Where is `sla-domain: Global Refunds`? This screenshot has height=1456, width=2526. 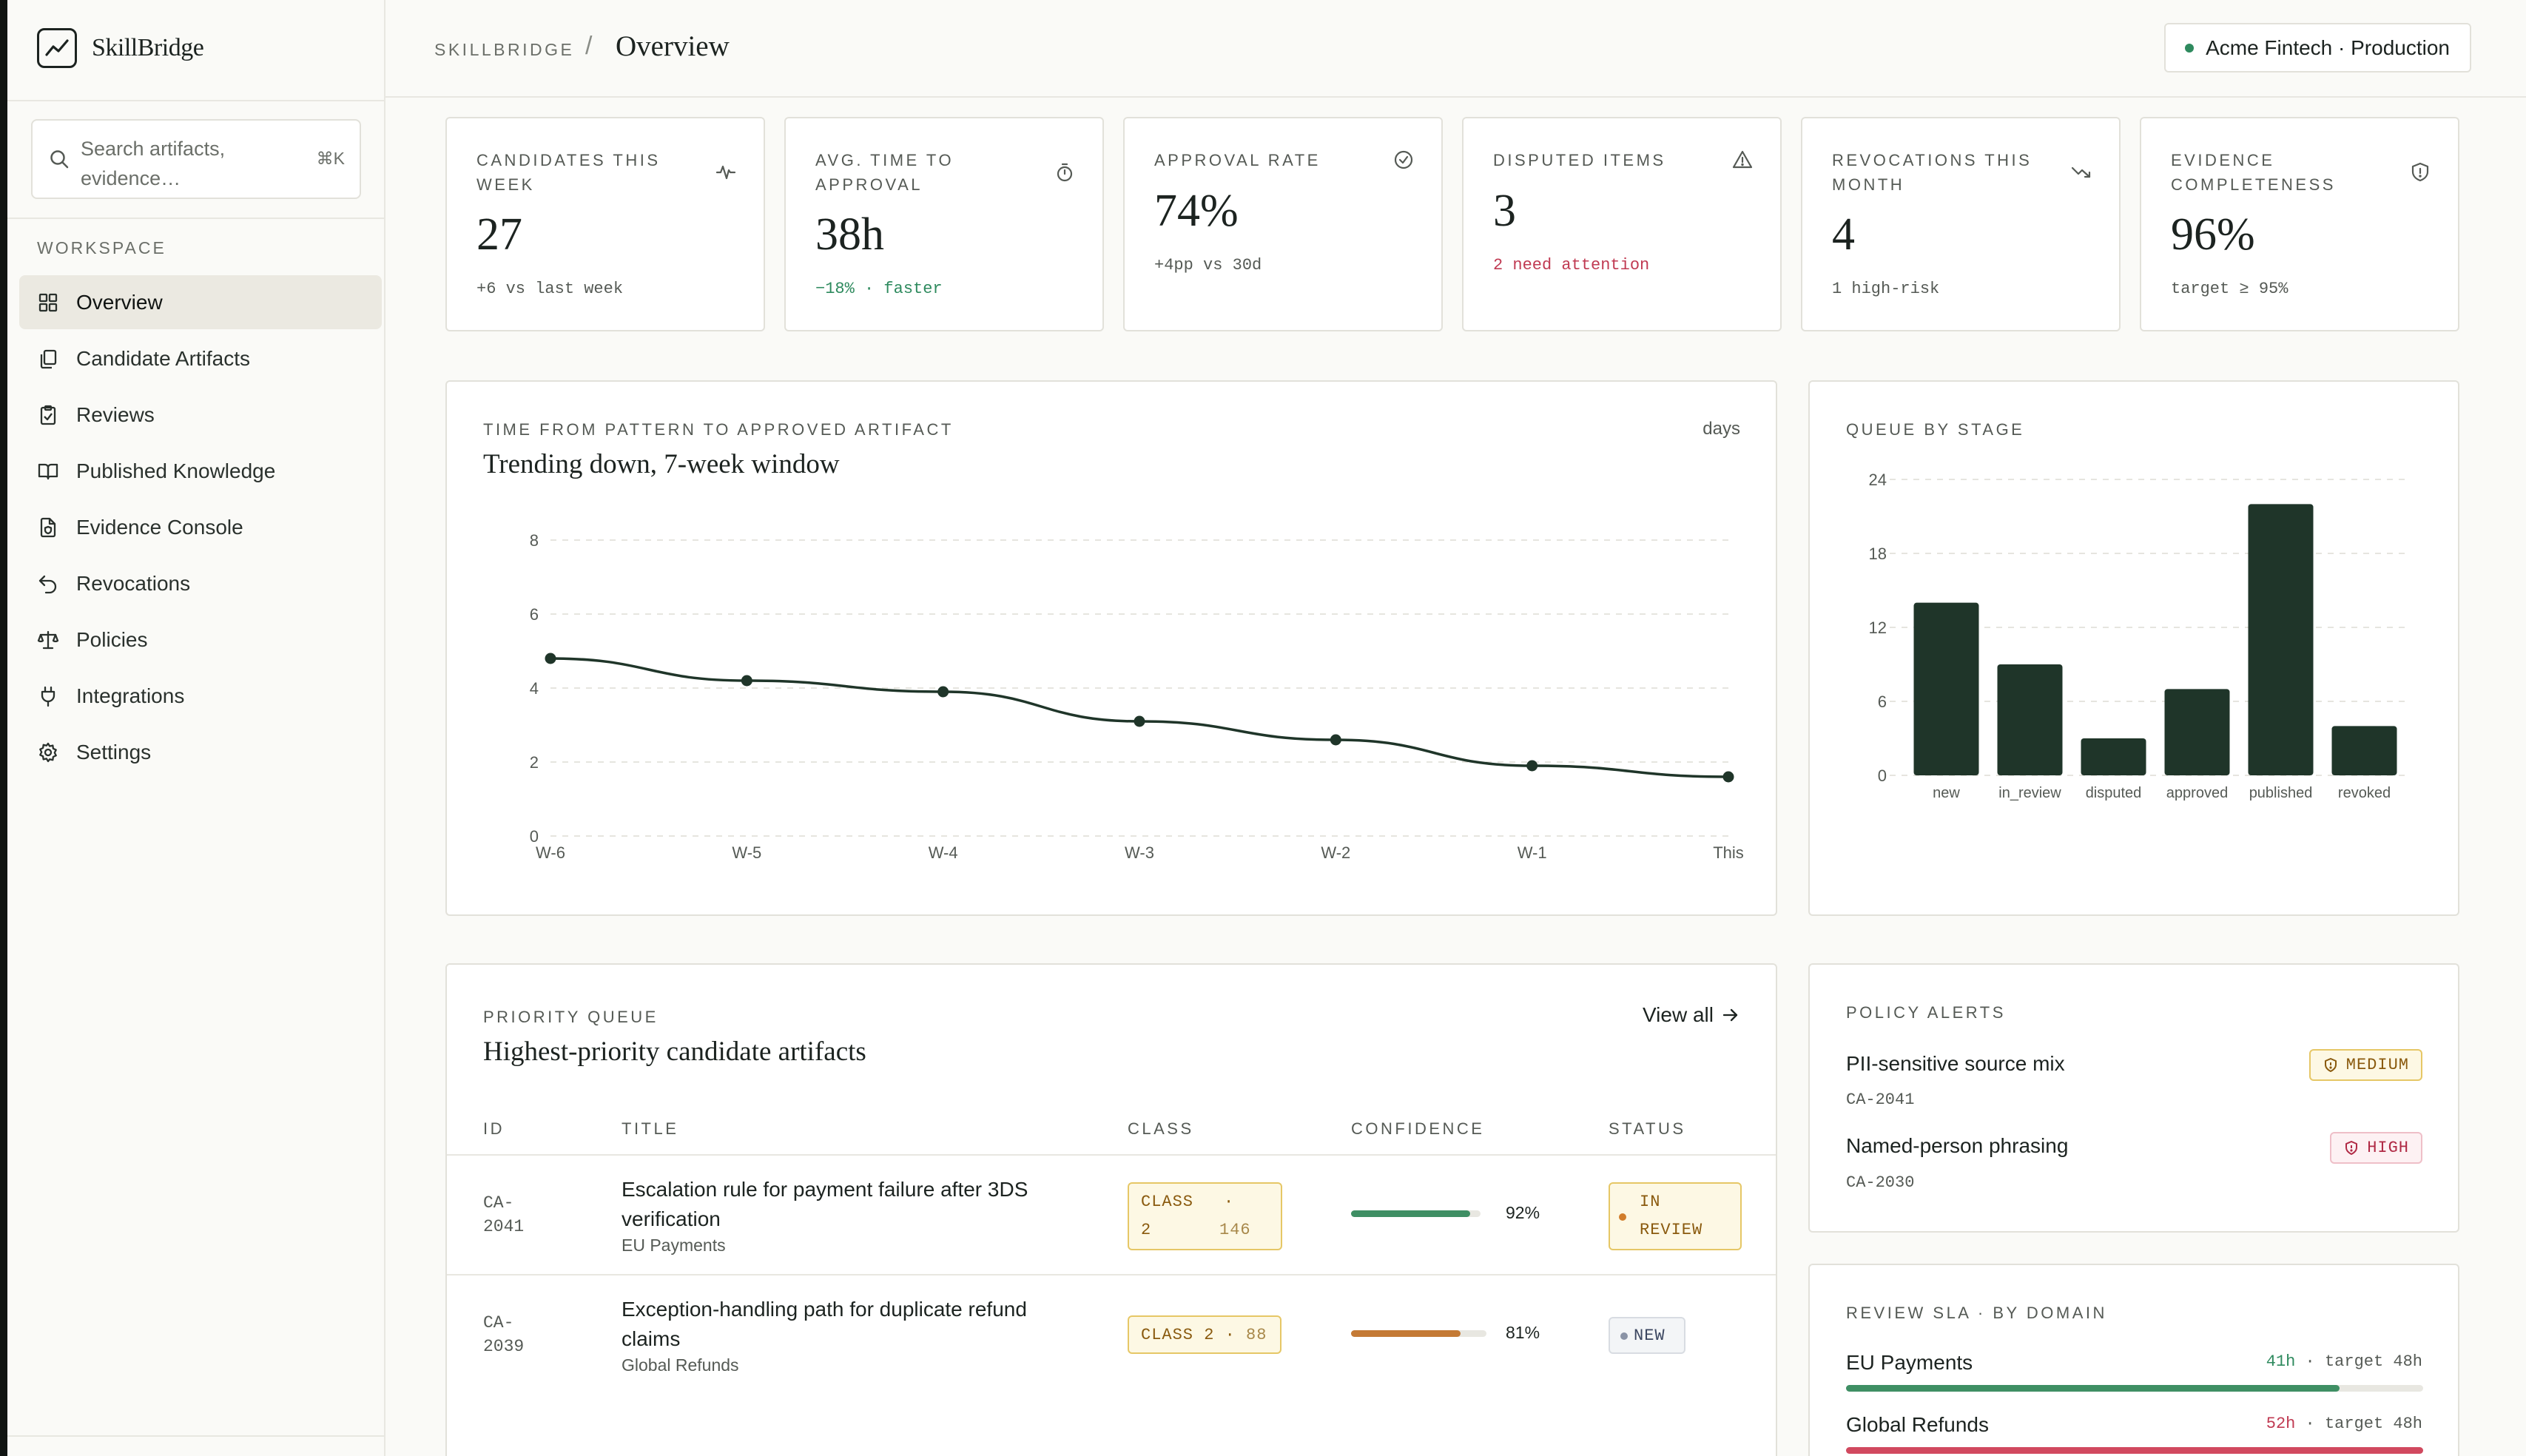 sla-domain: Global Refunds is located at coordinates (1918, 1425).